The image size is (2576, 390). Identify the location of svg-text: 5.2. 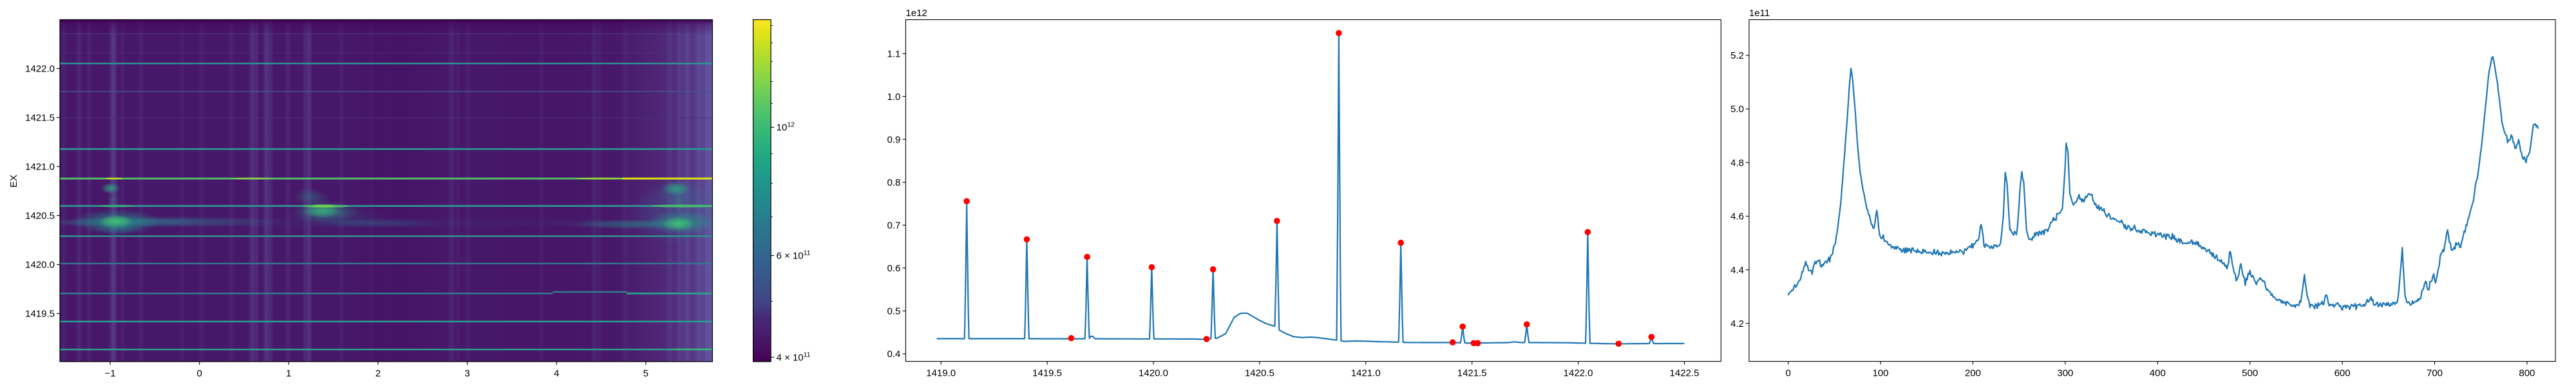
(1737, 55).